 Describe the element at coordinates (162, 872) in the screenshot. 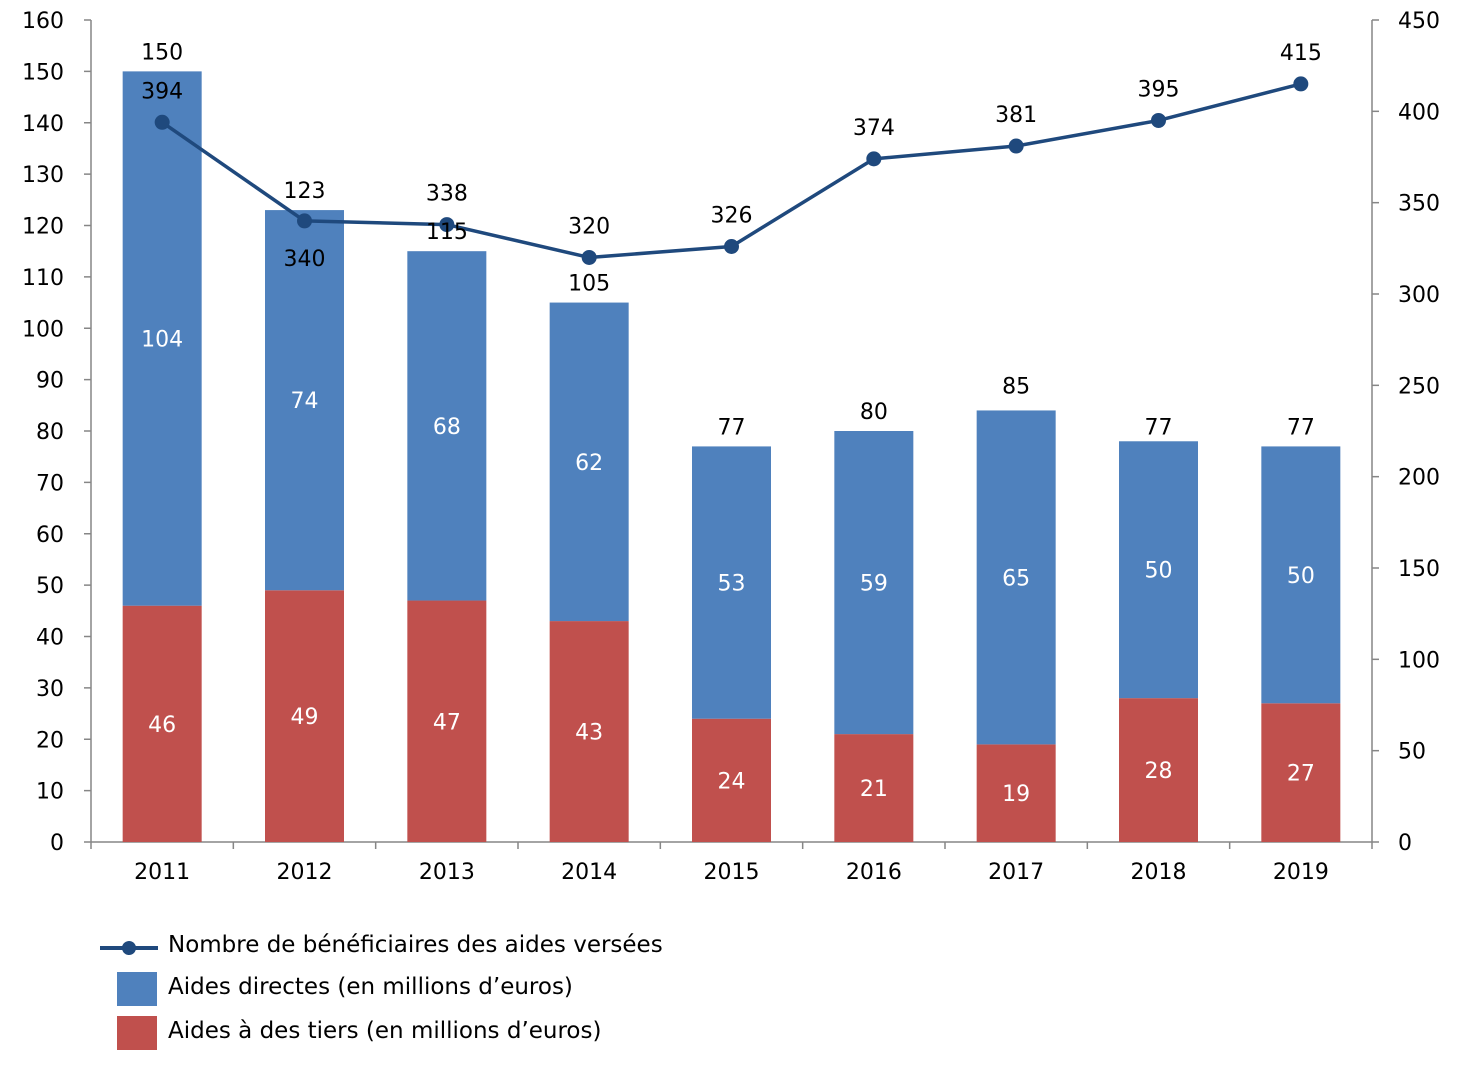

I see `x-tick-label: 2011` at that location.